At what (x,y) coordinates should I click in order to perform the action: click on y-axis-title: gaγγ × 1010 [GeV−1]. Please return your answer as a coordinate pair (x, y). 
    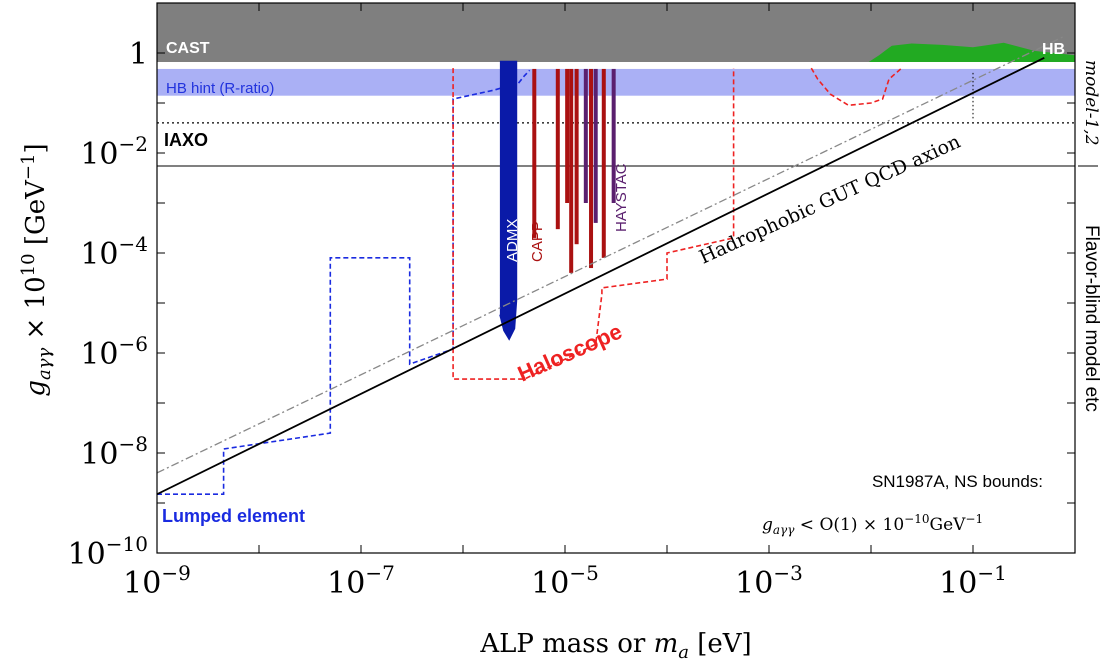
    Looking at the image, I should click on (36, 269).